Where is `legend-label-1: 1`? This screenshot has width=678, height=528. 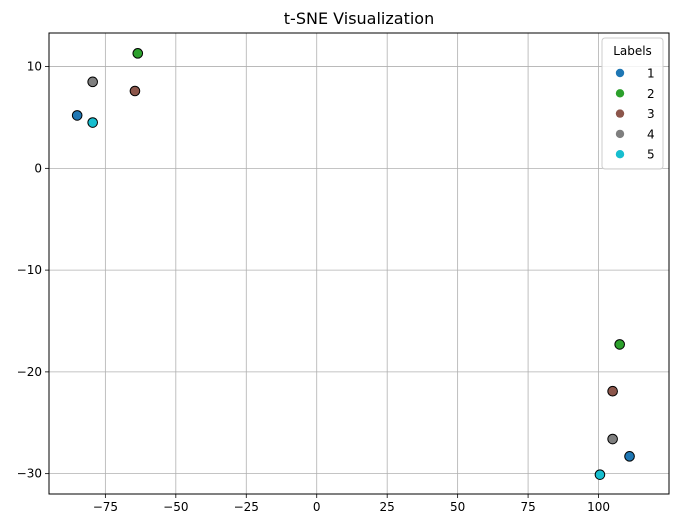 legend-label-1: 1 is located at coordinates (651, 74).